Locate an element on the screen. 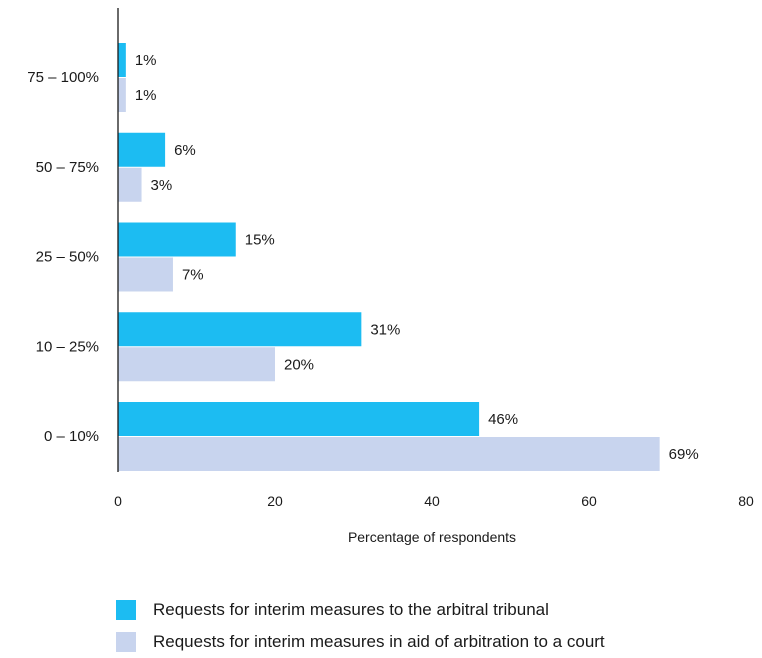 This screenshot has height=658, width=762. category-label: 75 – 100% is located at coordinates (63, 77).